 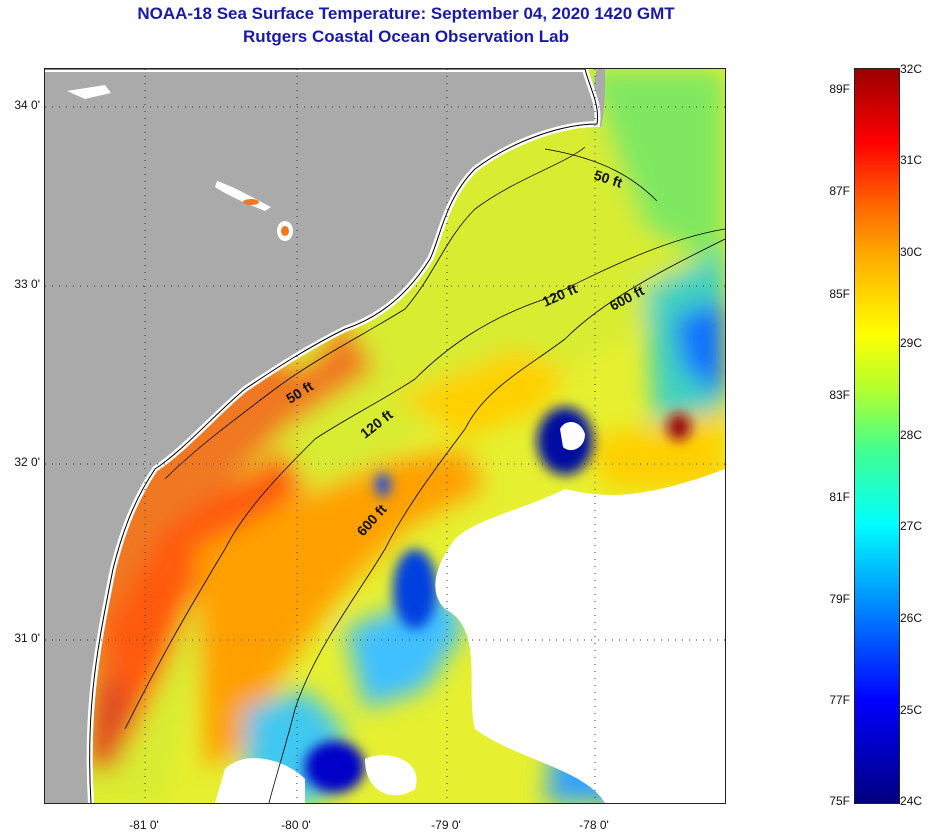 What do you see at coordinates (144, 825) in the screenshot?
I see `lon-label-81: -81 0'` at bounding box center [144, 825].